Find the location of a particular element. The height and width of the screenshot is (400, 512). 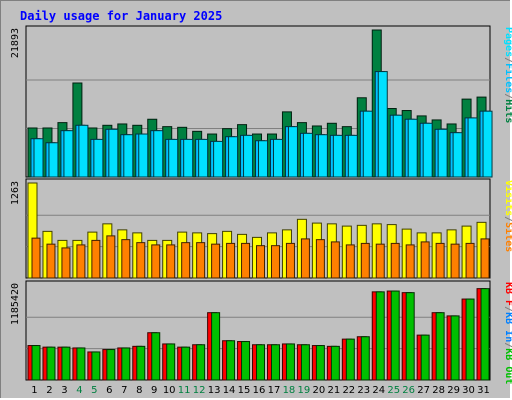

day-label-1: 1 is located at coordinates (34, 390).